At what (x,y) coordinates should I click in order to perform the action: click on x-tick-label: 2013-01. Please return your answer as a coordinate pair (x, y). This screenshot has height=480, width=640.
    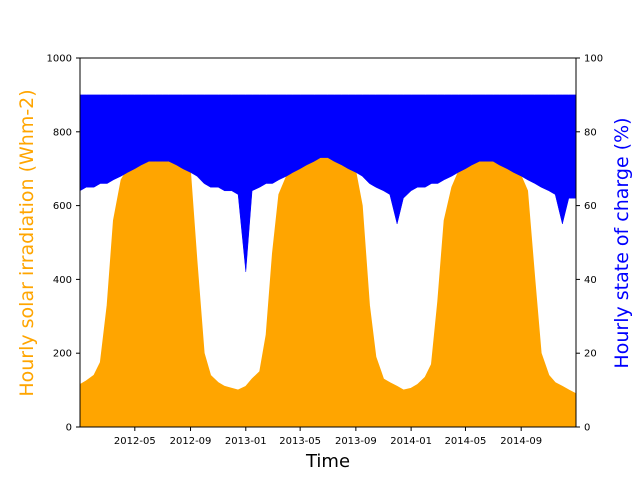
    Looking at the image, I should click on (246, 441).